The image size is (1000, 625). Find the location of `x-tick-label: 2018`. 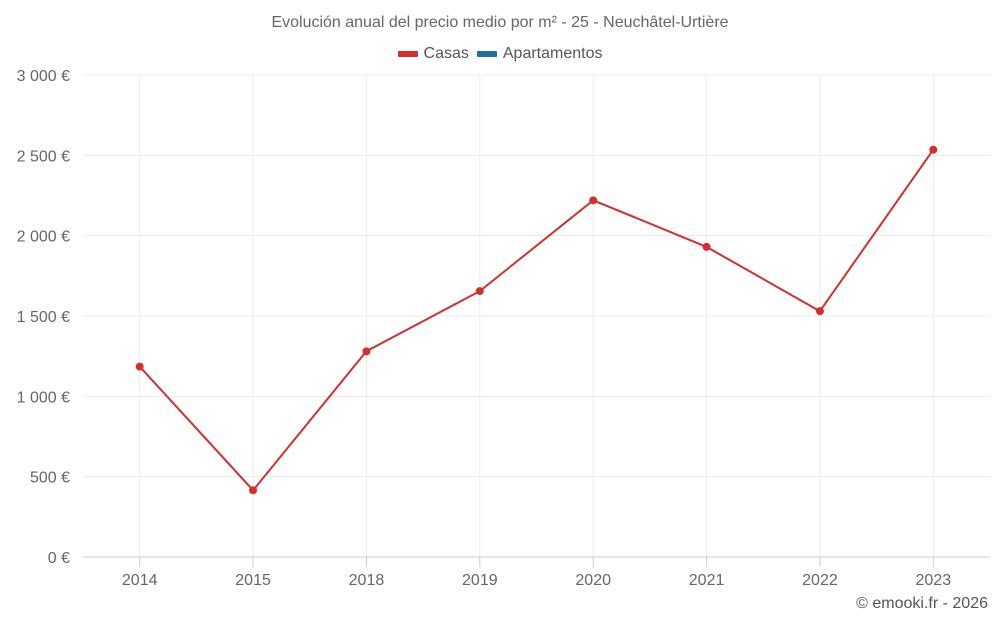

x-tick-label: 2018 is located at coordinates (367, 580).